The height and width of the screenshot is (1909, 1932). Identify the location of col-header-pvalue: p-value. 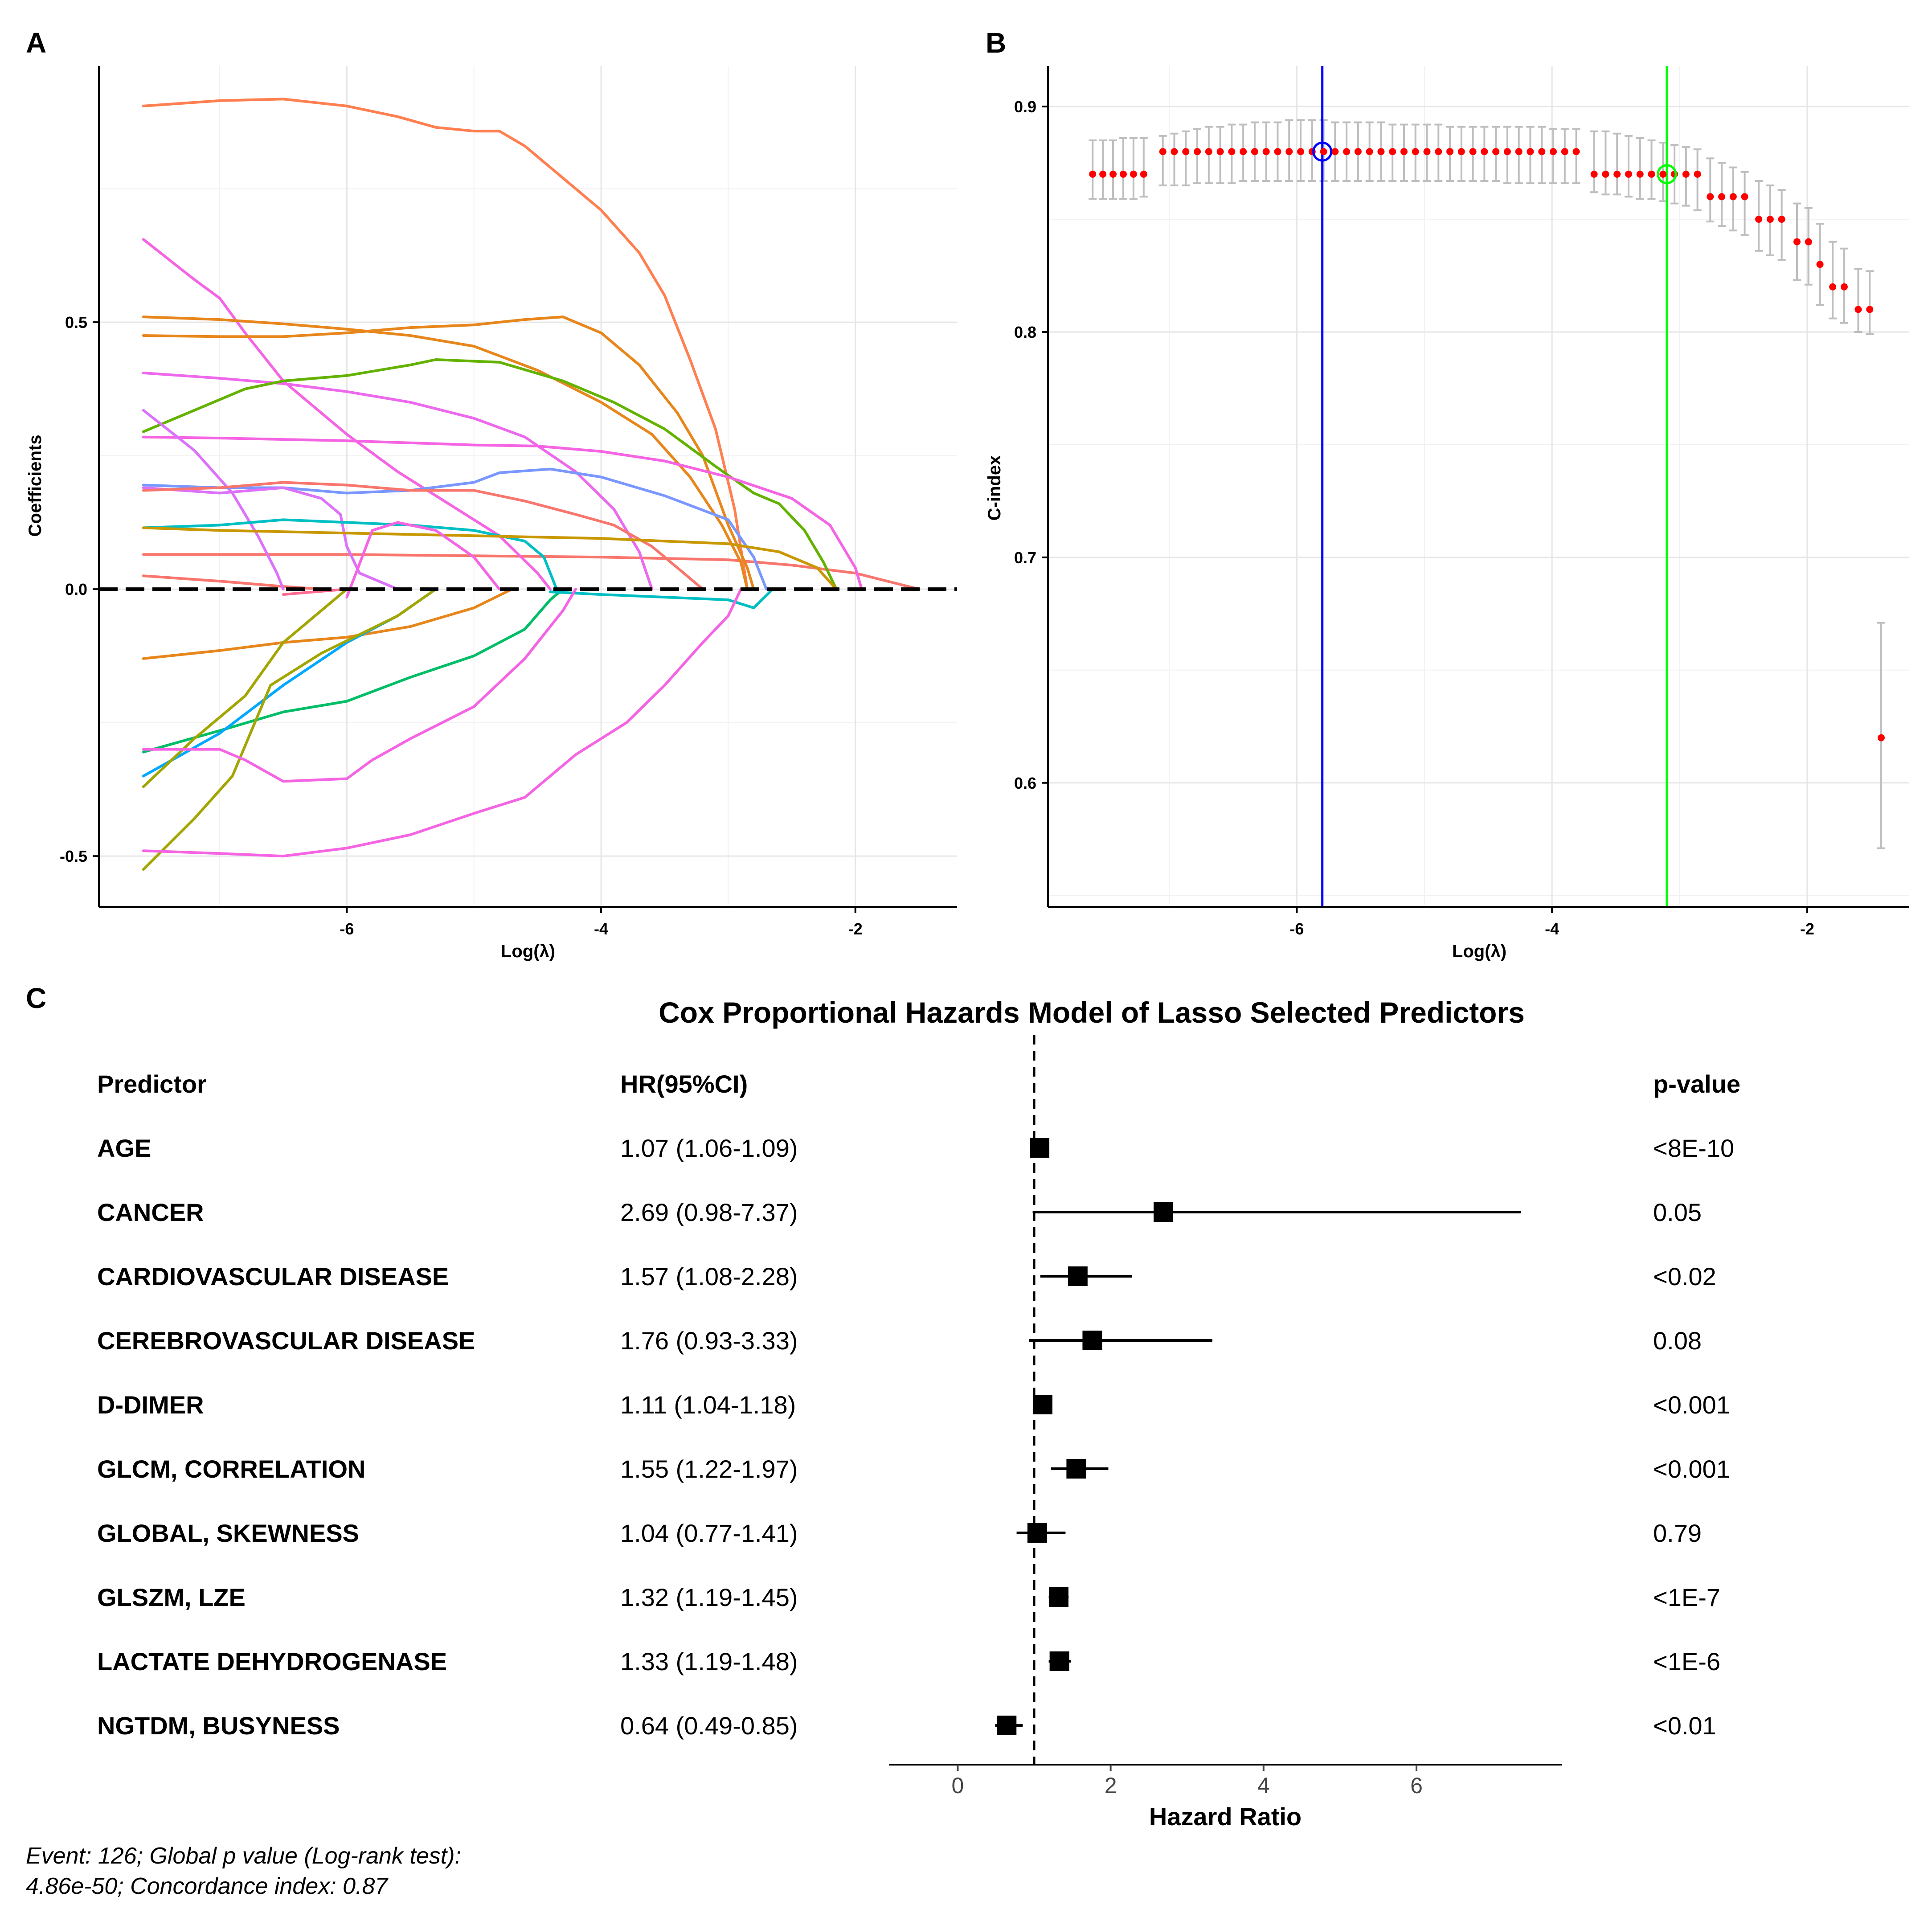
(1696, 1084).